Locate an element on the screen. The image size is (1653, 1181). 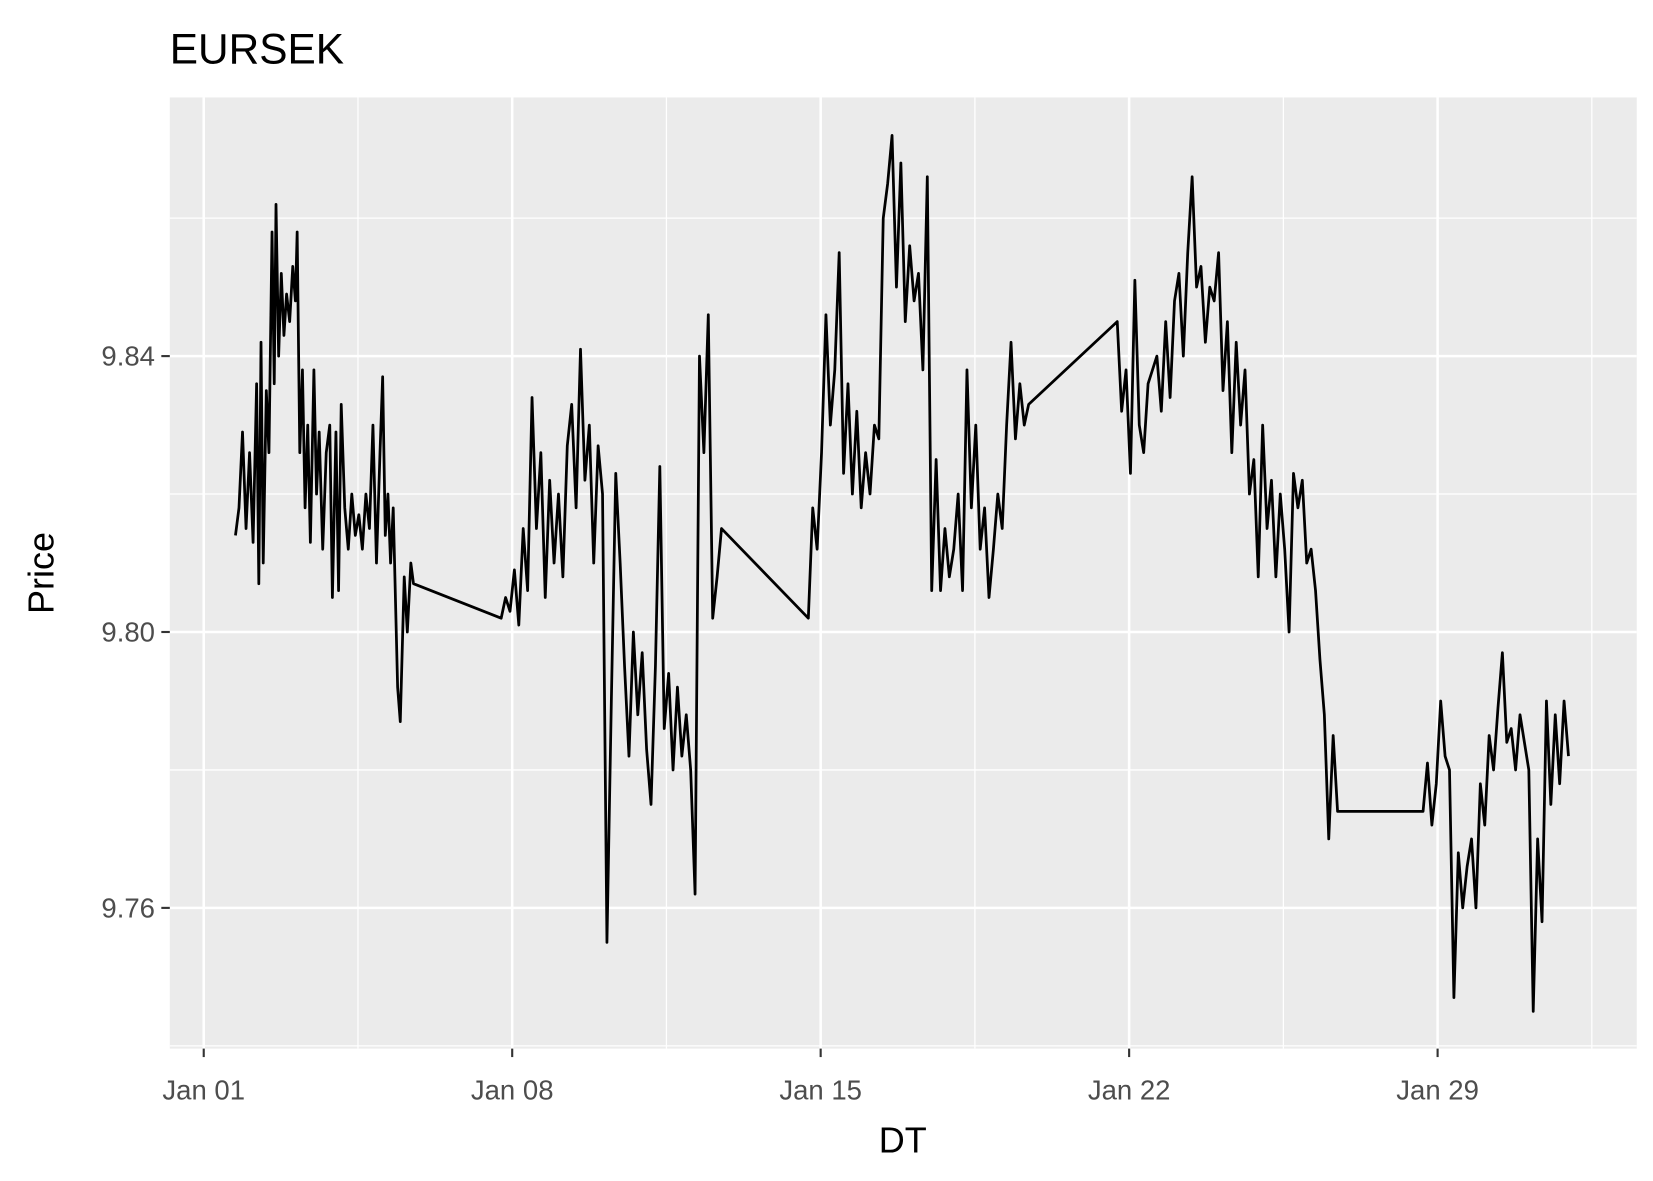
y-tick-label: 9.80 is located at coordinates (128, 632).